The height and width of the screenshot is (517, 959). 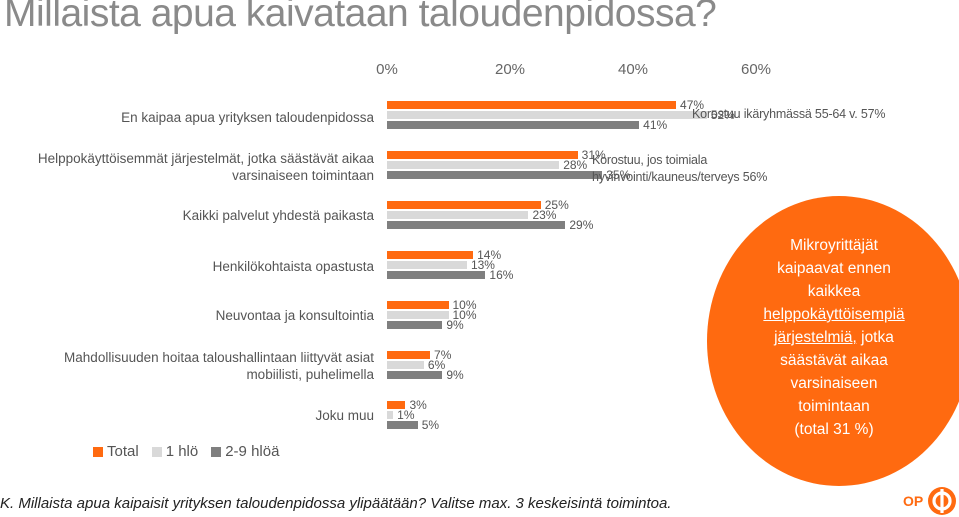 I want to click on category-label: Kaikki palvelut yhdestä paikasta, so click(x=278, y=215).